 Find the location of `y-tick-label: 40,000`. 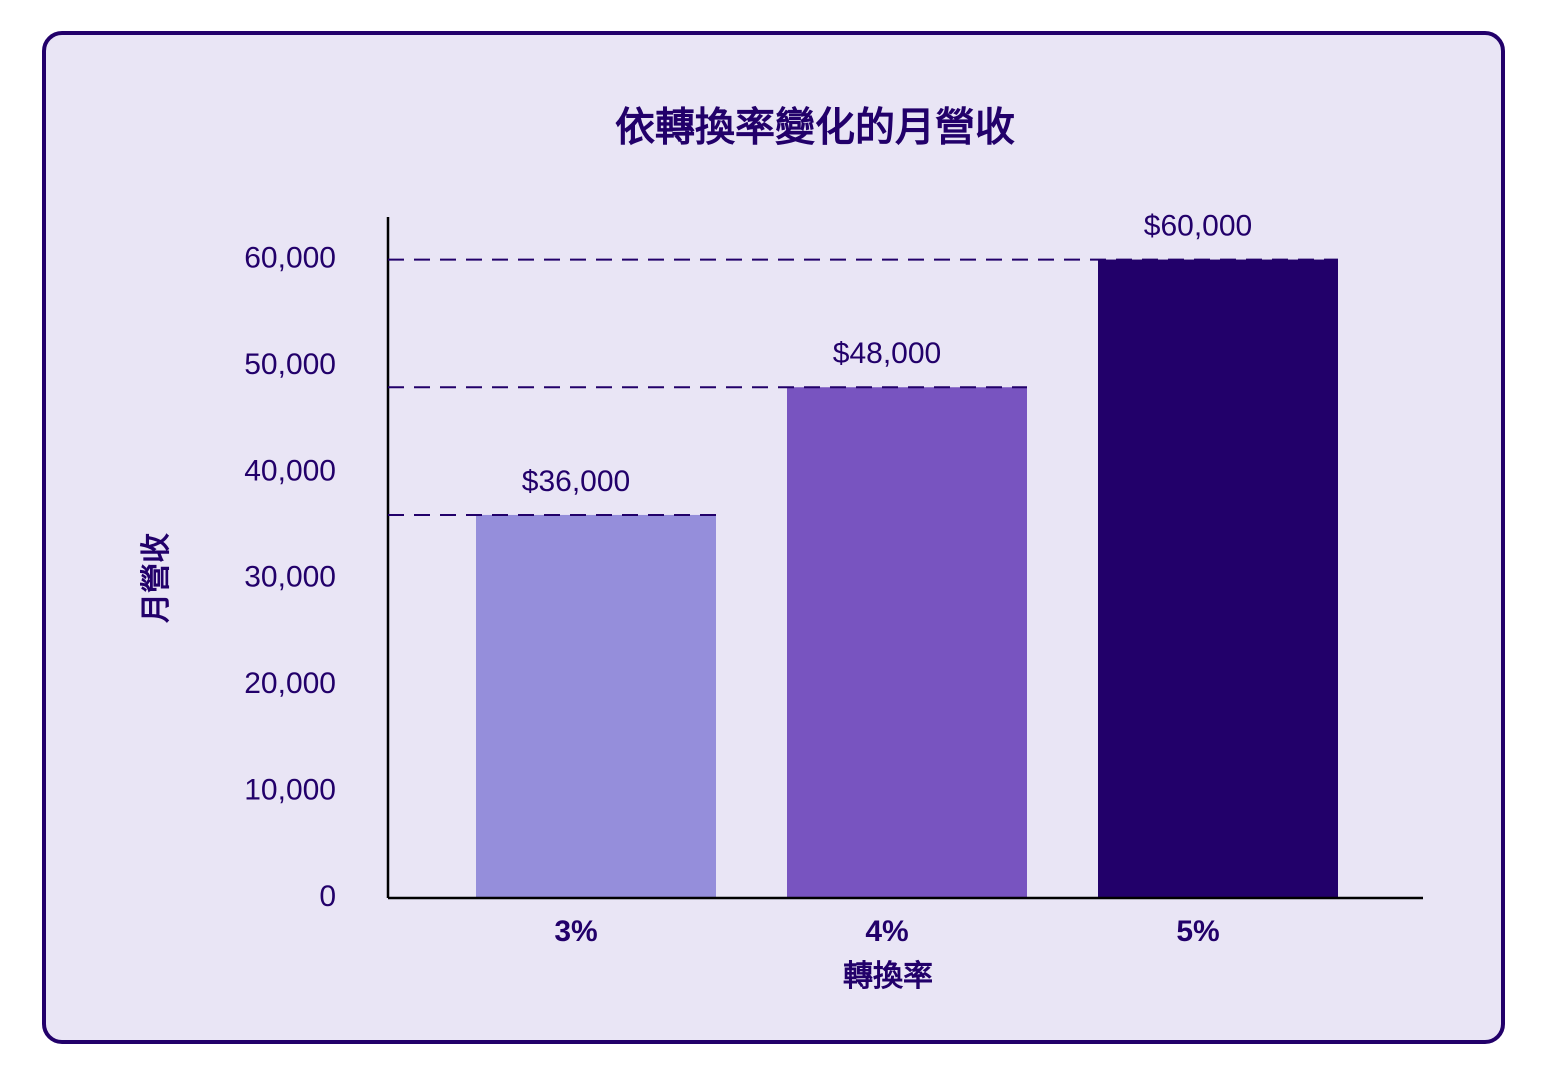

y-tick-label: 40,000 is located at coordinates (290, 470).